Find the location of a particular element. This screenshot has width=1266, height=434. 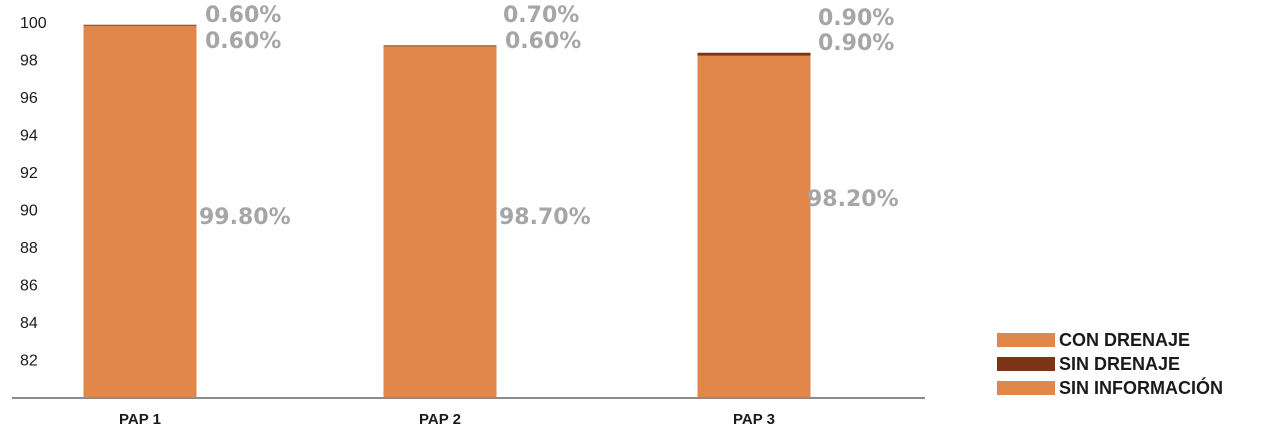

legend-swatch-sin-drenaje is located at coordinates (1026, 364).